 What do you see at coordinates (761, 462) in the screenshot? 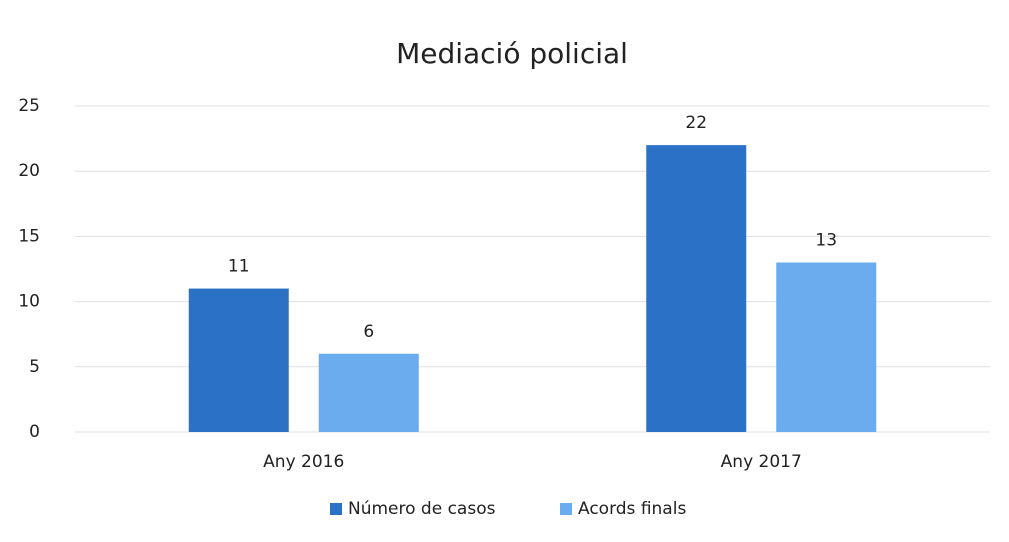
I see `x-tick-label: Any 2017` at bounding box center [761, 462].